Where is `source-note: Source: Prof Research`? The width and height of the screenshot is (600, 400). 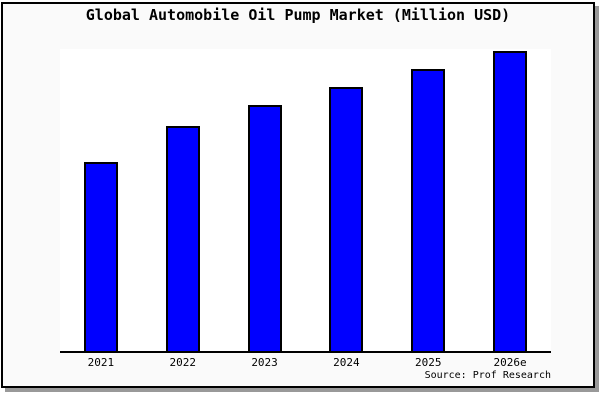 source-note: Source: Prof Research is located at coordinates (487, 375).